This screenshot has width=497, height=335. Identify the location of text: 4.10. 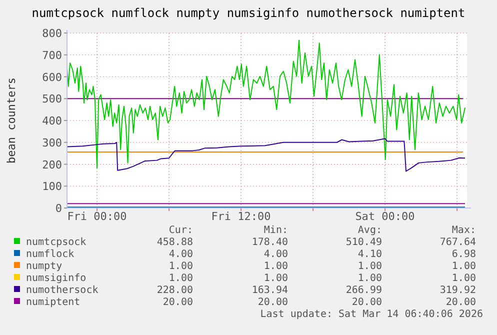
(370, 254).